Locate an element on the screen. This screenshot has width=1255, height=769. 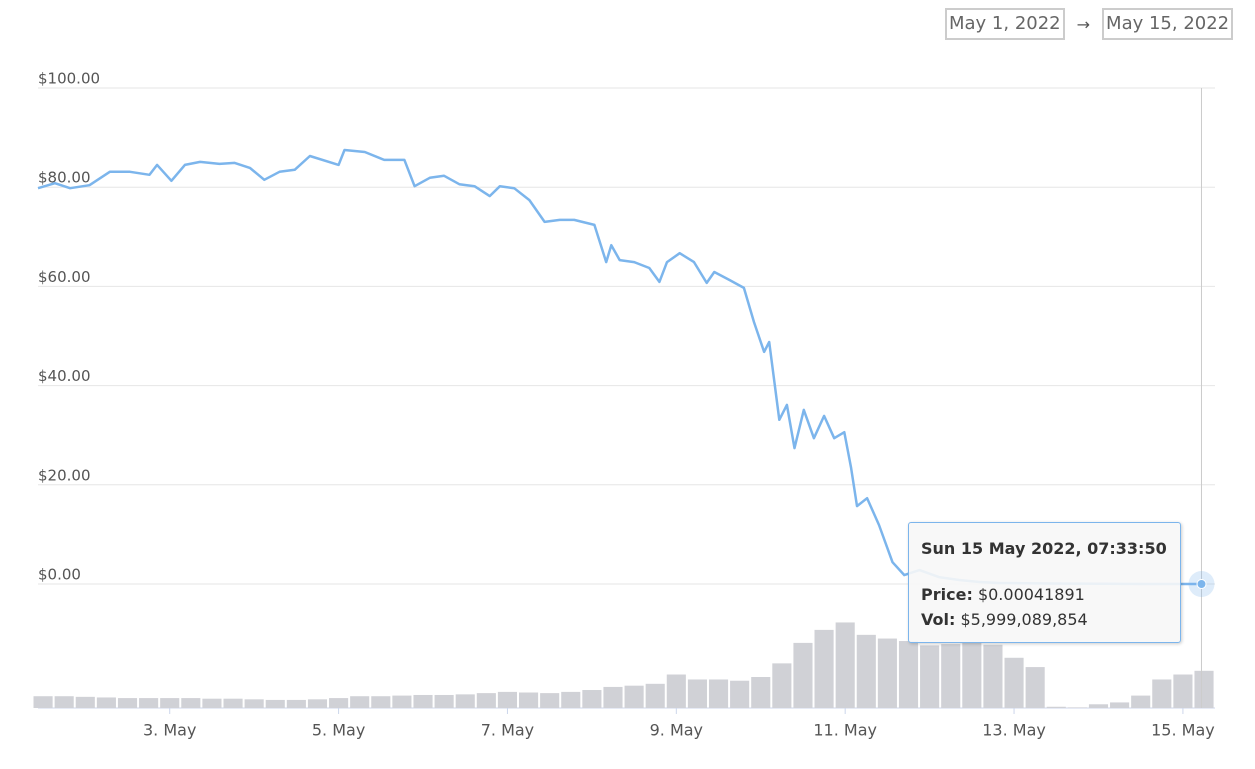
x-tick-label: 13. May is located at coordinates (1014, 730).